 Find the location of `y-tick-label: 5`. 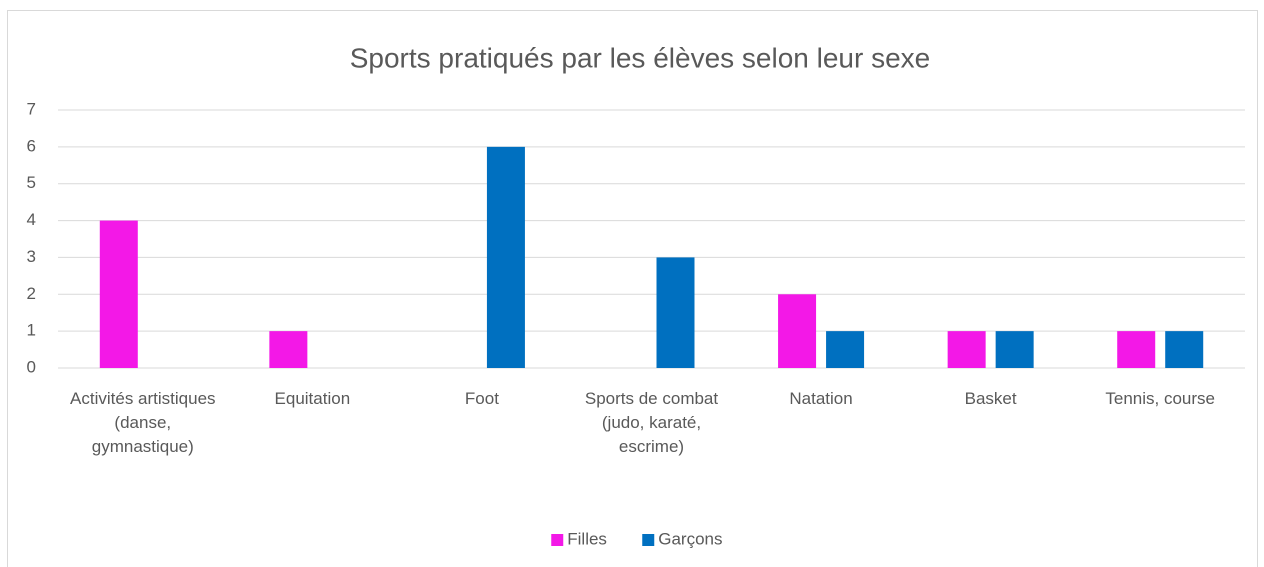

y-tick-label: 5 is located at coordinates (31, 182).